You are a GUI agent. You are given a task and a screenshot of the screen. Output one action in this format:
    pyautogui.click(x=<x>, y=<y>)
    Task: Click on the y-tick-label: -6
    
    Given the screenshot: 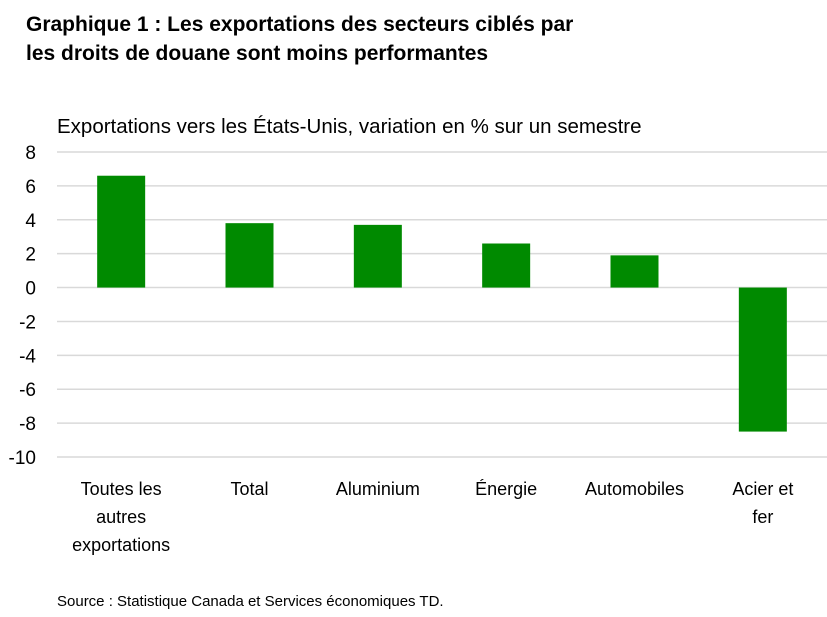 What is the action you would take?
    pyautogui.click(x=27, y=390)
    